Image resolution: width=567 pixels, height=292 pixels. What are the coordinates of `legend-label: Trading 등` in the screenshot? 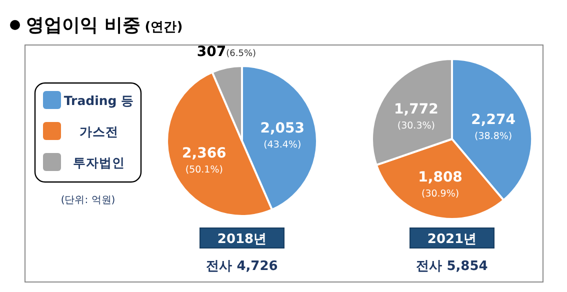 It's located at (99, 100).